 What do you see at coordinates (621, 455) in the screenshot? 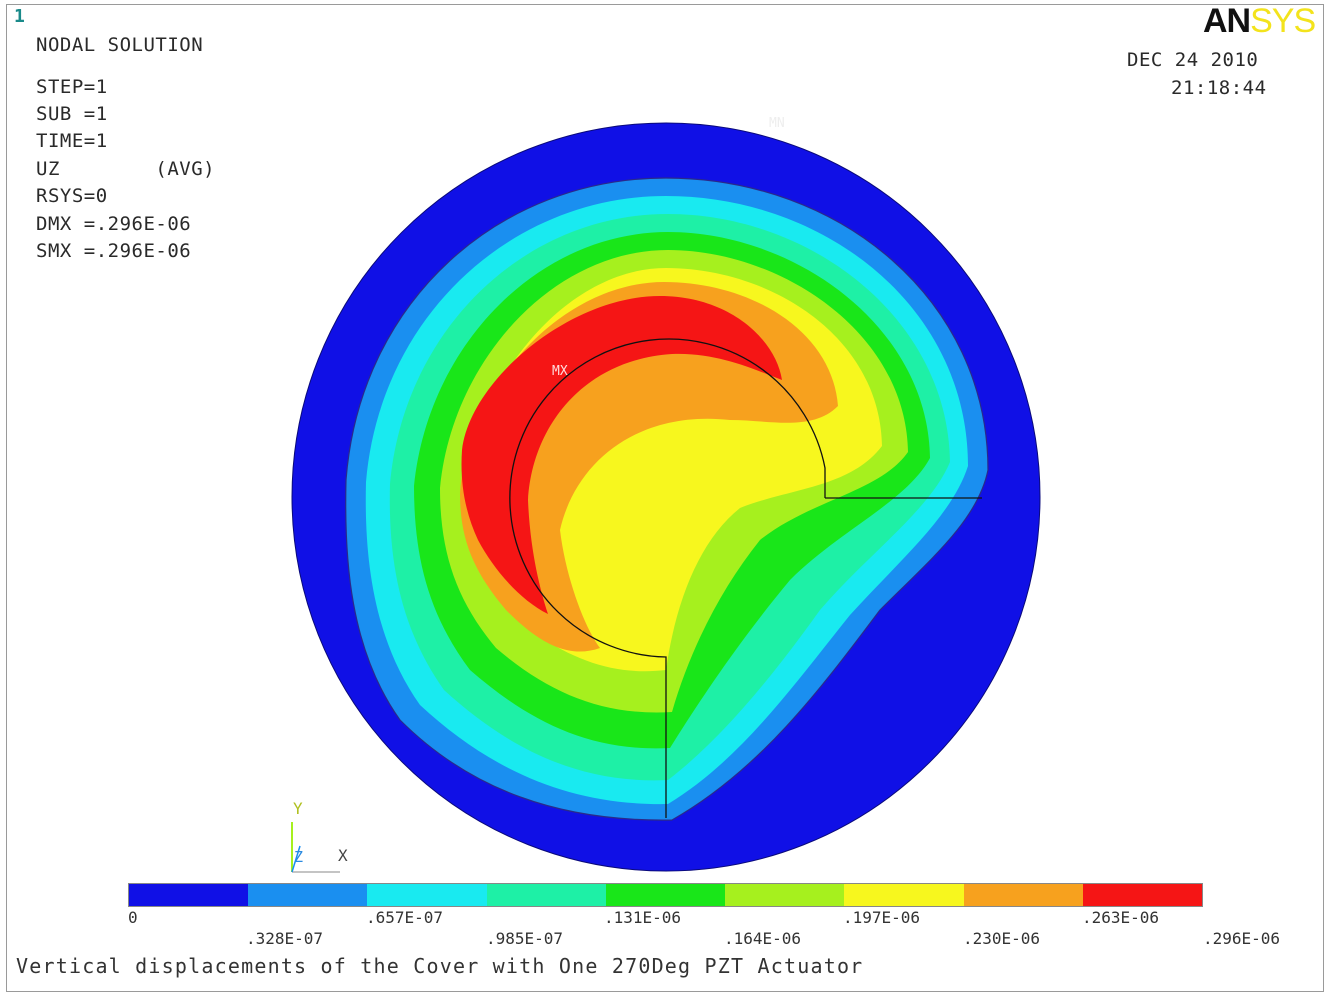
I see `band-263e06` at bounding box center [621, 455].